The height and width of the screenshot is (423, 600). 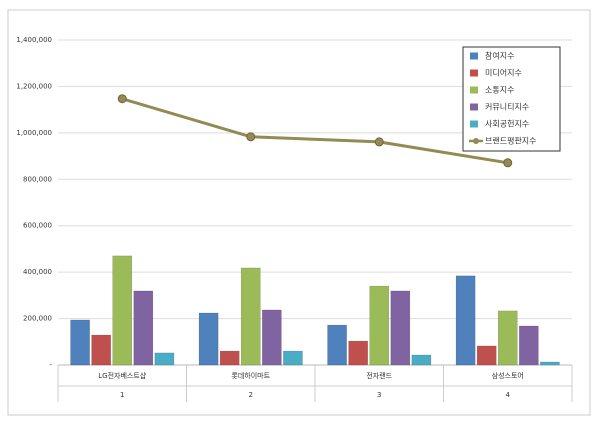 I want to click on rank-label: 1, so click(x=122, y=395).